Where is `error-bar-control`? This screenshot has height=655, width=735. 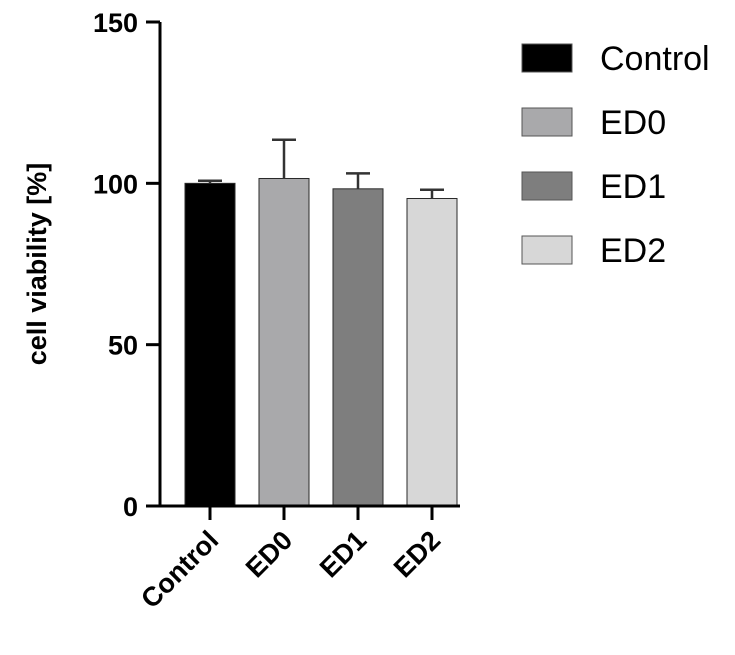
error-bar-control is located at coordinates (210, 181).